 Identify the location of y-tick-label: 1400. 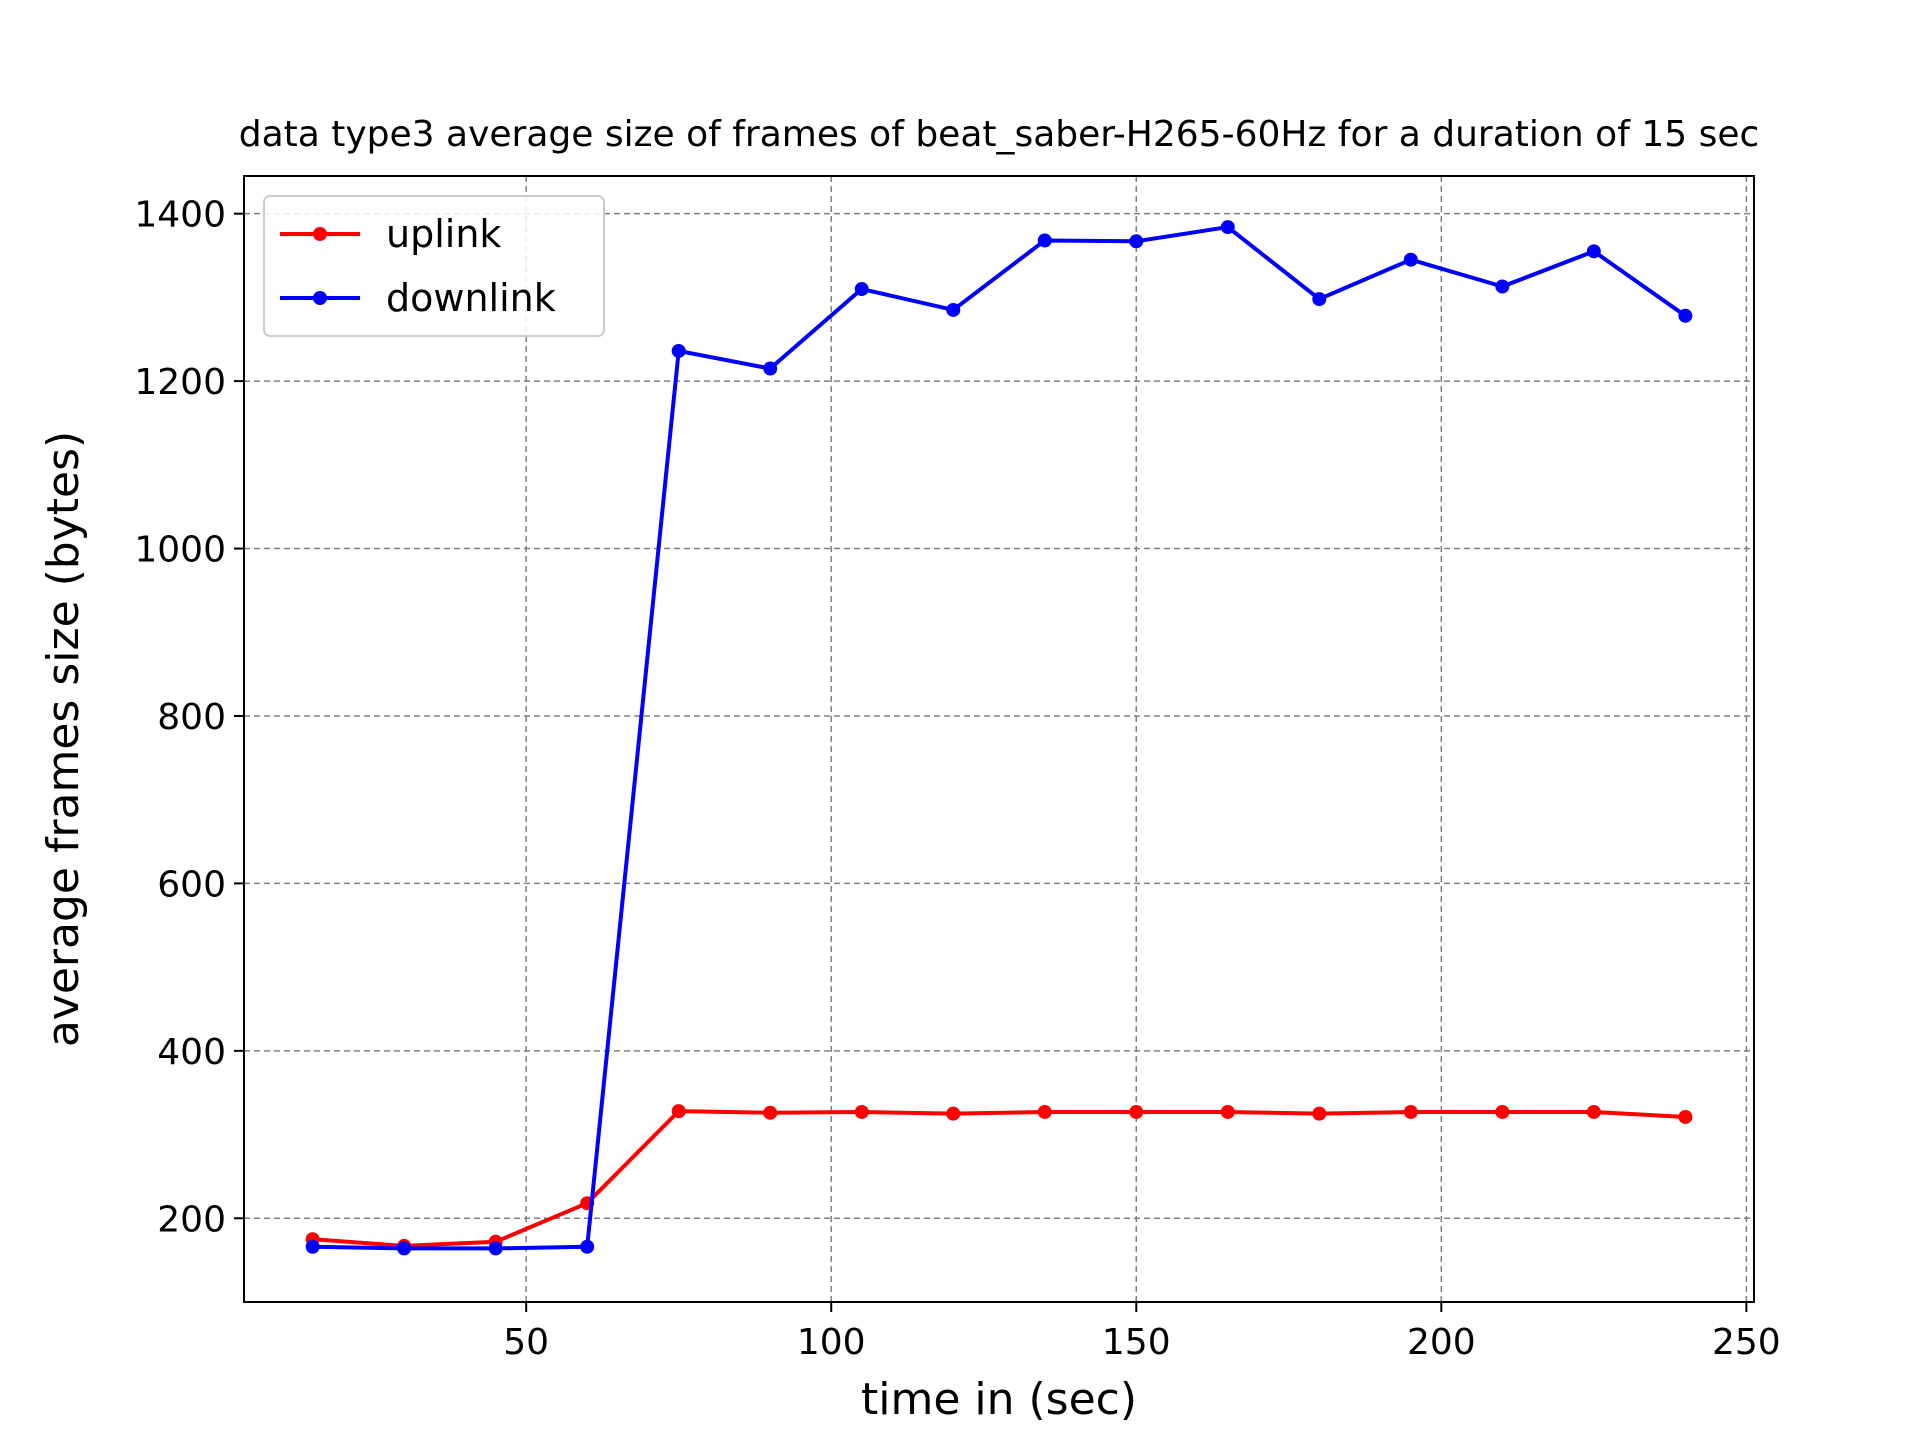
(180, 215).